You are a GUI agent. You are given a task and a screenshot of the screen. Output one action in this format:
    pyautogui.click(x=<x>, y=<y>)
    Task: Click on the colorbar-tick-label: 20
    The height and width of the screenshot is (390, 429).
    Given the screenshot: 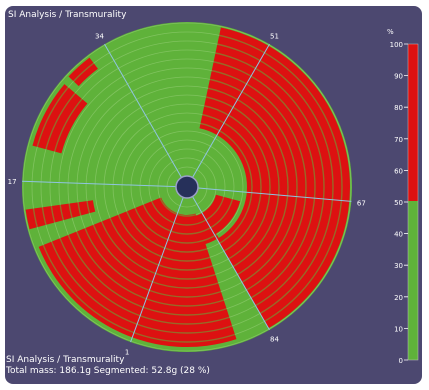 What is the action you would take?
    pyautogui.click(x=398, y=298)
    